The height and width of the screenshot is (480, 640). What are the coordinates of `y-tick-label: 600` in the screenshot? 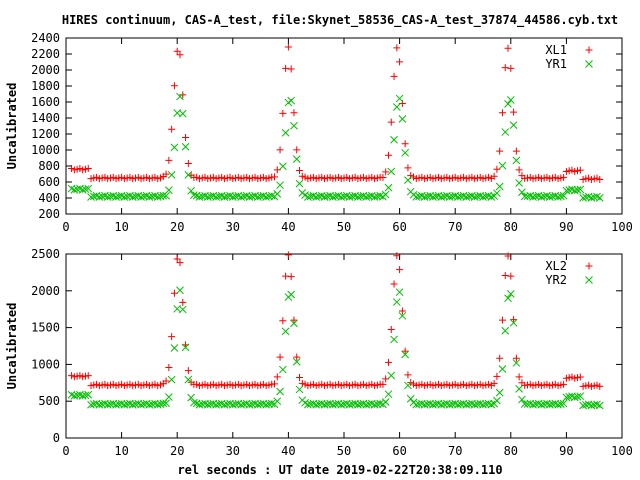 It's located at (49, 182).